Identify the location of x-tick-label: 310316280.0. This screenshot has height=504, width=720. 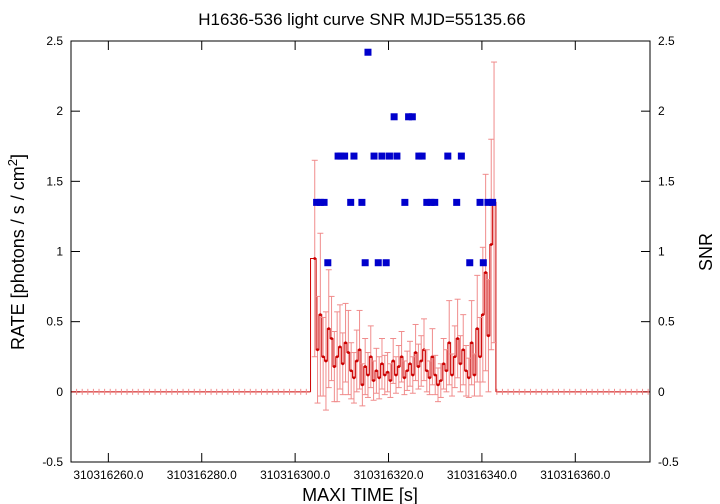
(202, 475).